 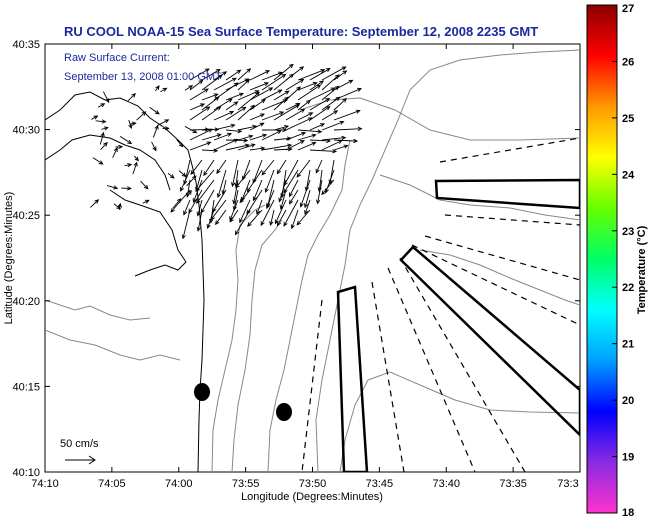 What do you see at coordinates (628, 62) in the screenshot?
I see `colorbar-tick-label: 26` at bounding box center [628, 62].